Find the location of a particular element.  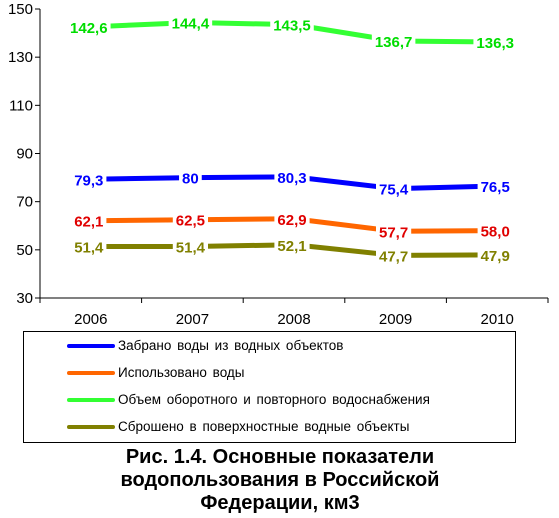

data-label-discharged: 47,9 is located at coordinates (495, 256).